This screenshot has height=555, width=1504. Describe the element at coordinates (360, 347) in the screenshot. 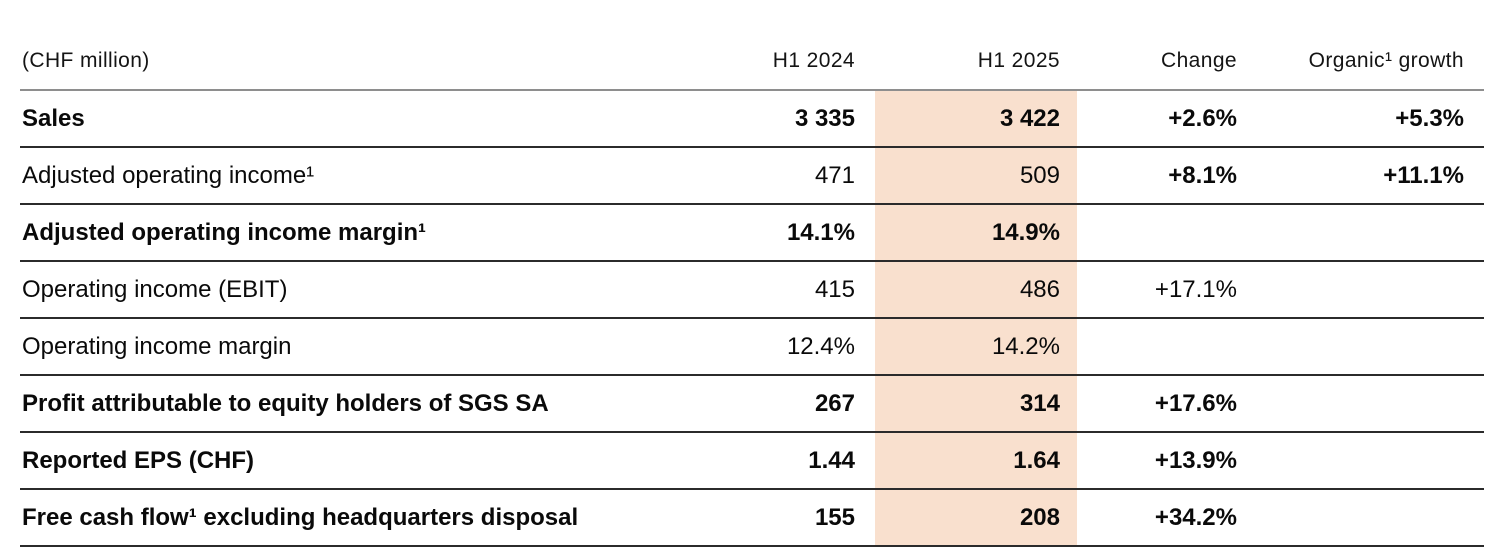

I see `row-label: Operating income margin` at that location.